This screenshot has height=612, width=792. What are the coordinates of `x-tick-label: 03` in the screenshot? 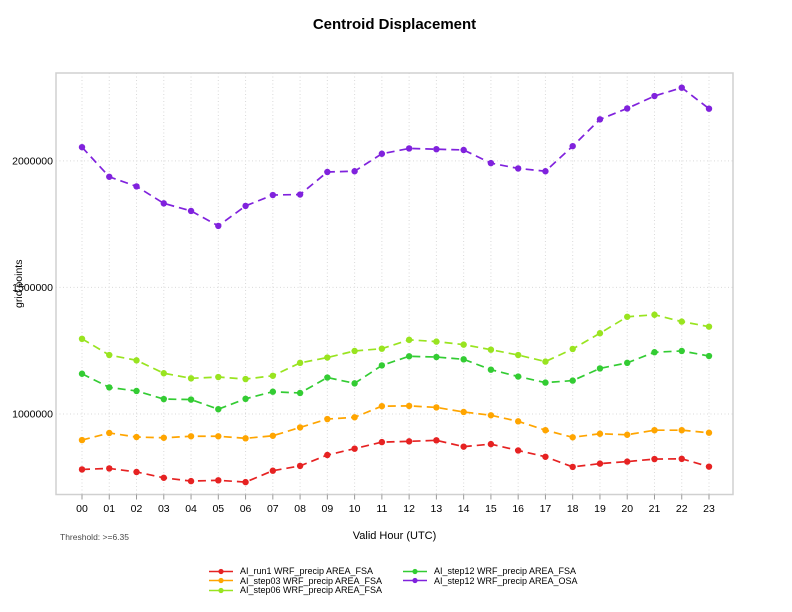 It's located at (164, 509).